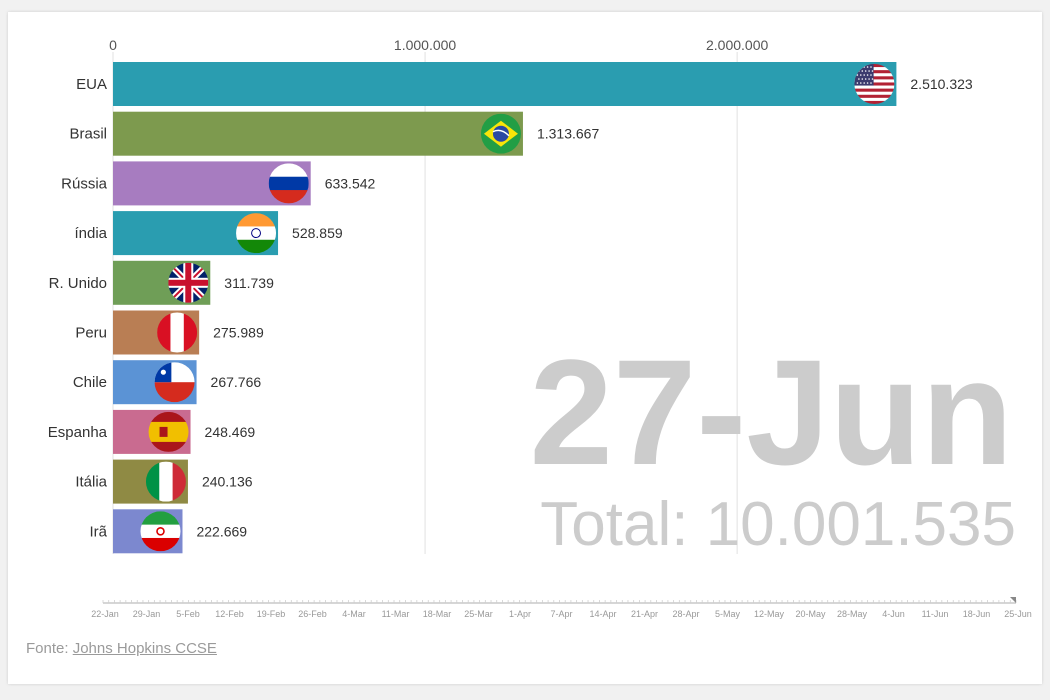 This screenshot has height=700, width=1050. What do you see at coordinates (893, 614) in the screenshot?
I see `timeline-label: 4-Jun` at bounding box center [893, 614].